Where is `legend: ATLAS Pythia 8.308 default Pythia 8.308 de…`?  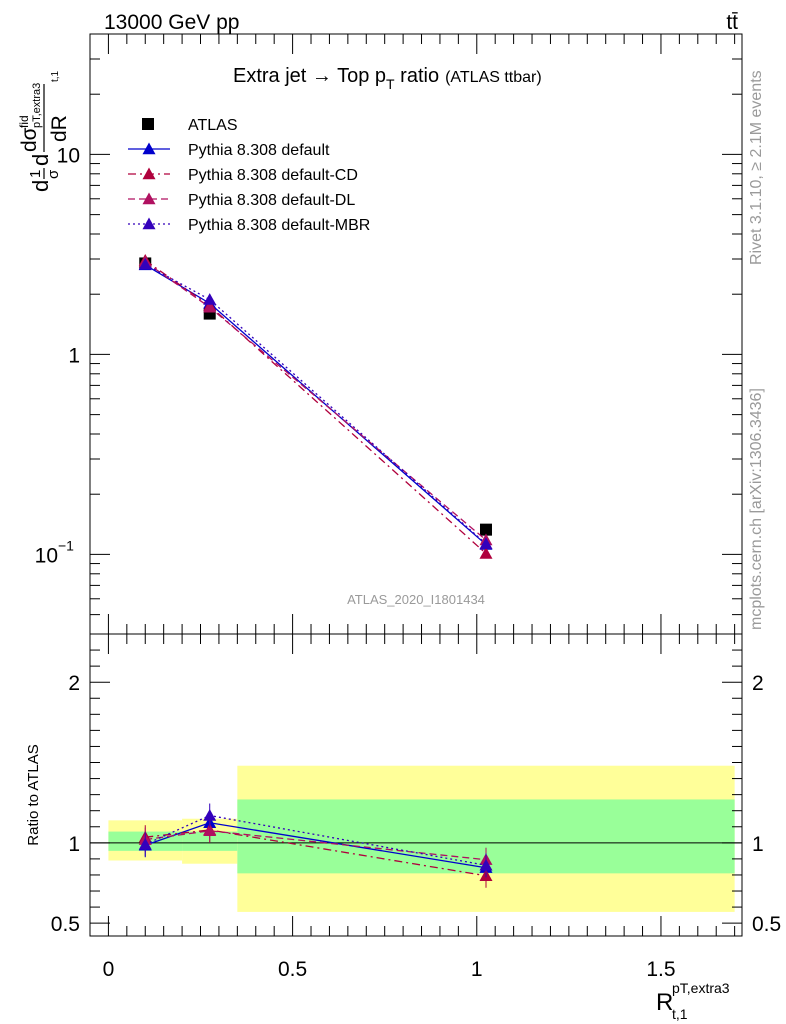 legend: ATLAS Pythia 8.308 default Pythia 8.308 de… is located at coordinates (249, 175).